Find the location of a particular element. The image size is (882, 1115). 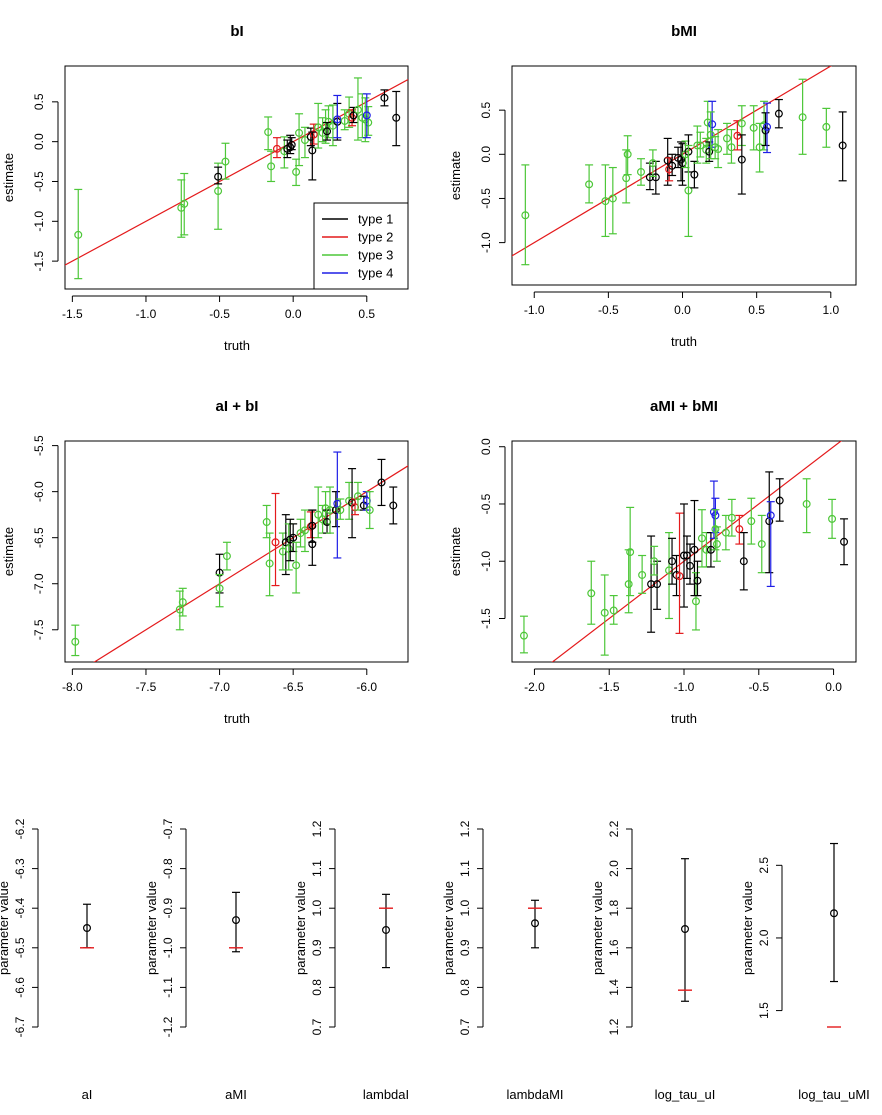

y-tick-label: -0.7 is located at coordinates (168, 828).